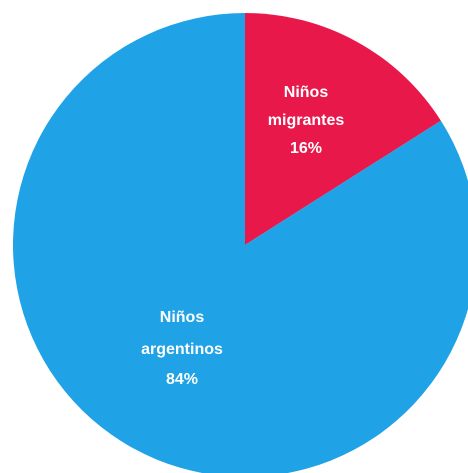  I want to click on slice-value-argentinos: 84%, so click(182, 379).